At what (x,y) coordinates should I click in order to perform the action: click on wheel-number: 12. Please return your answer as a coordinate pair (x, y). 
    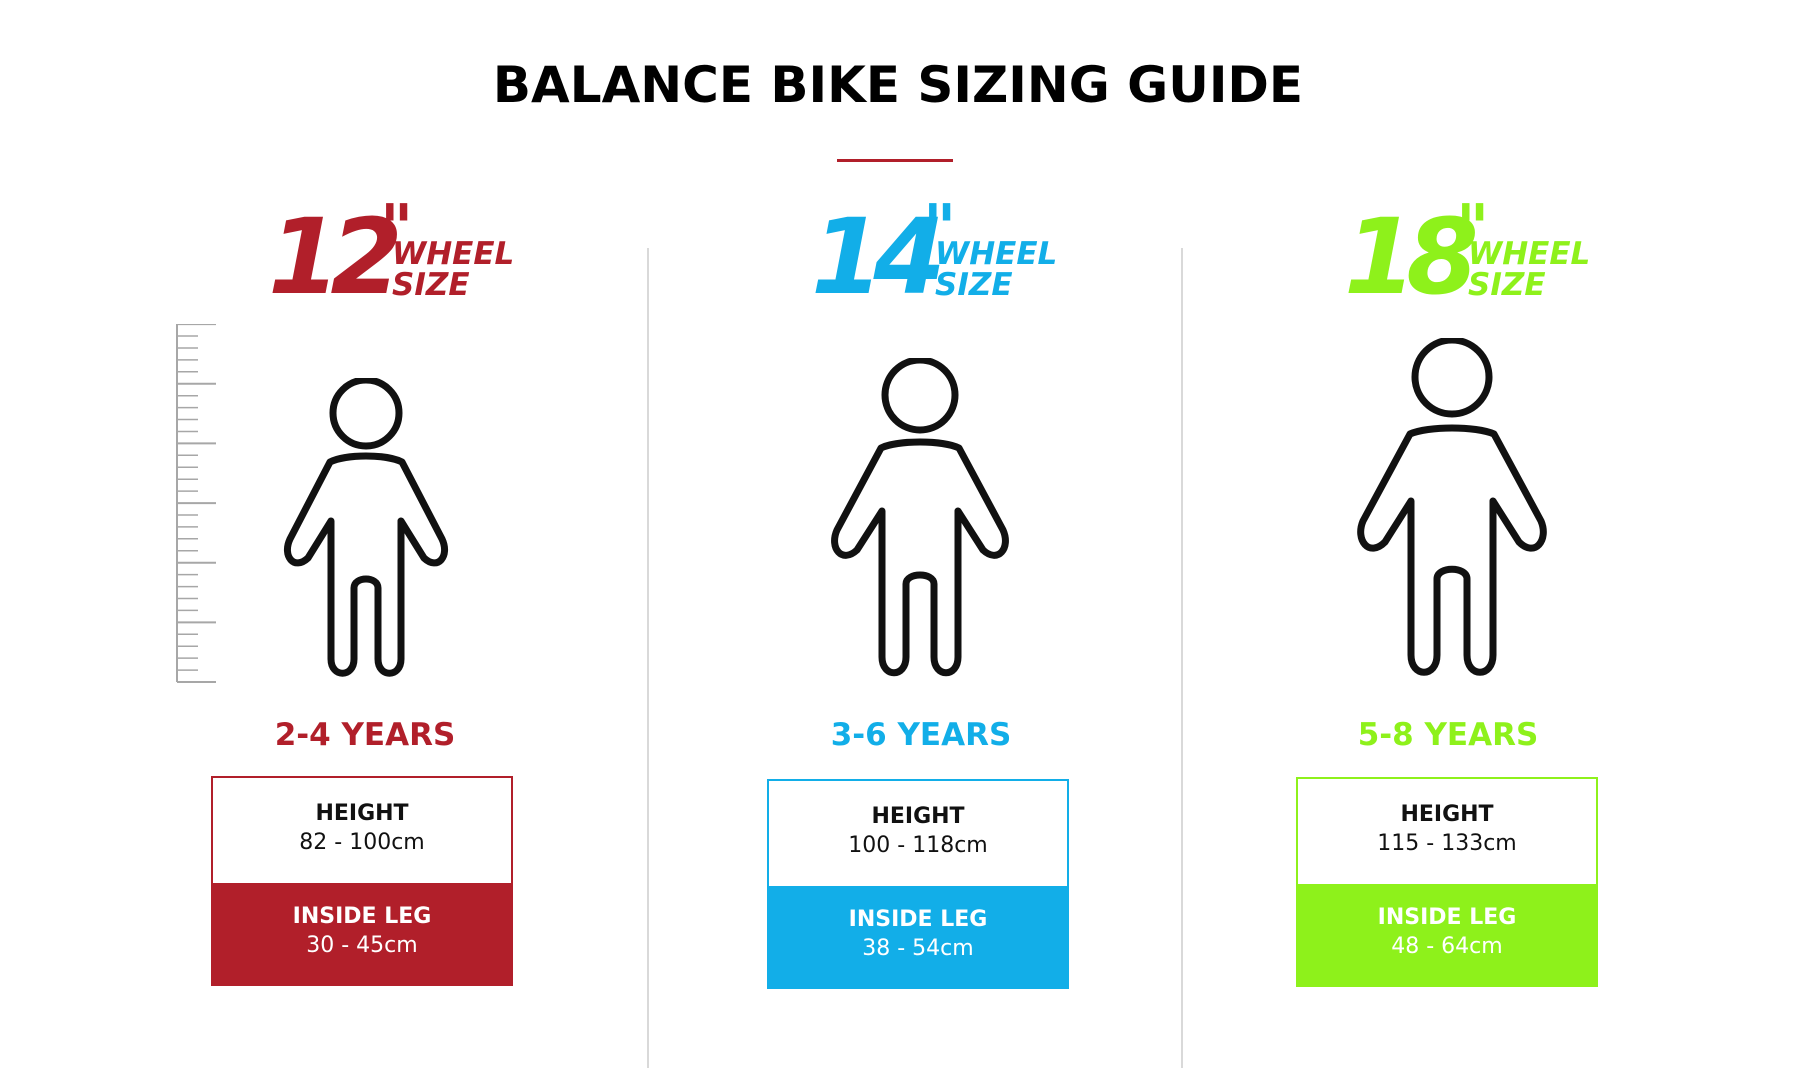
    Looking at the image, I should click on (335, 257).